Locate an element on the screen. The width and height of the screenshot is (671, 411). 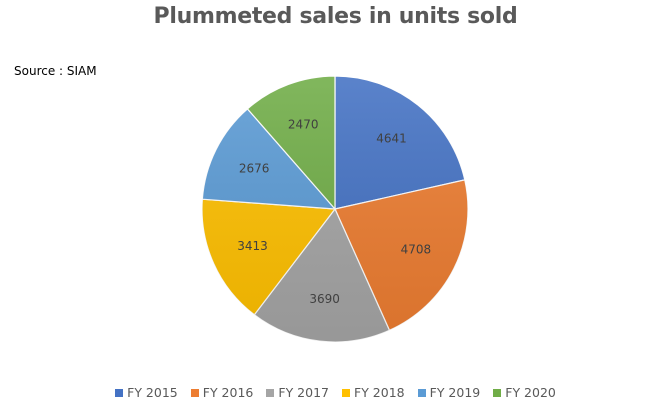
data-label: 3690 is located at coordinates (324, 299).